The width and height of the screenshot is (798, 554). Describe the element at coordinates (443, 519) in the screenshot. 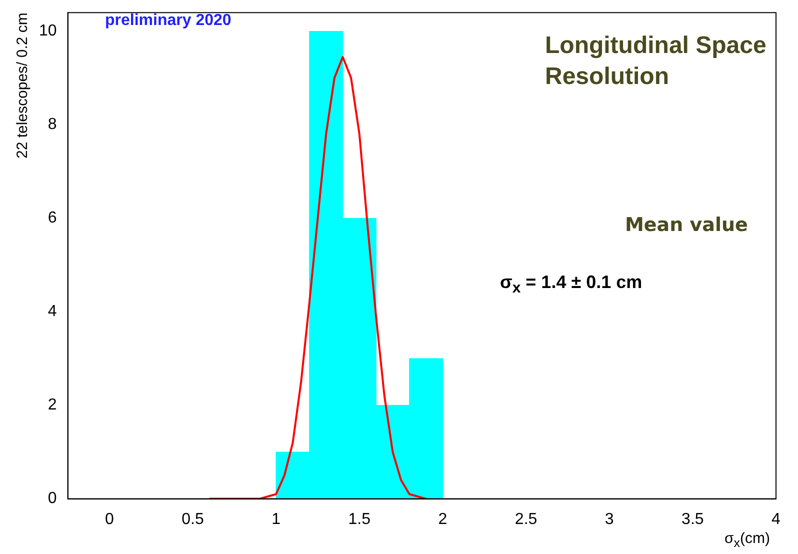

I see `x-tick-label: 2` at that location.